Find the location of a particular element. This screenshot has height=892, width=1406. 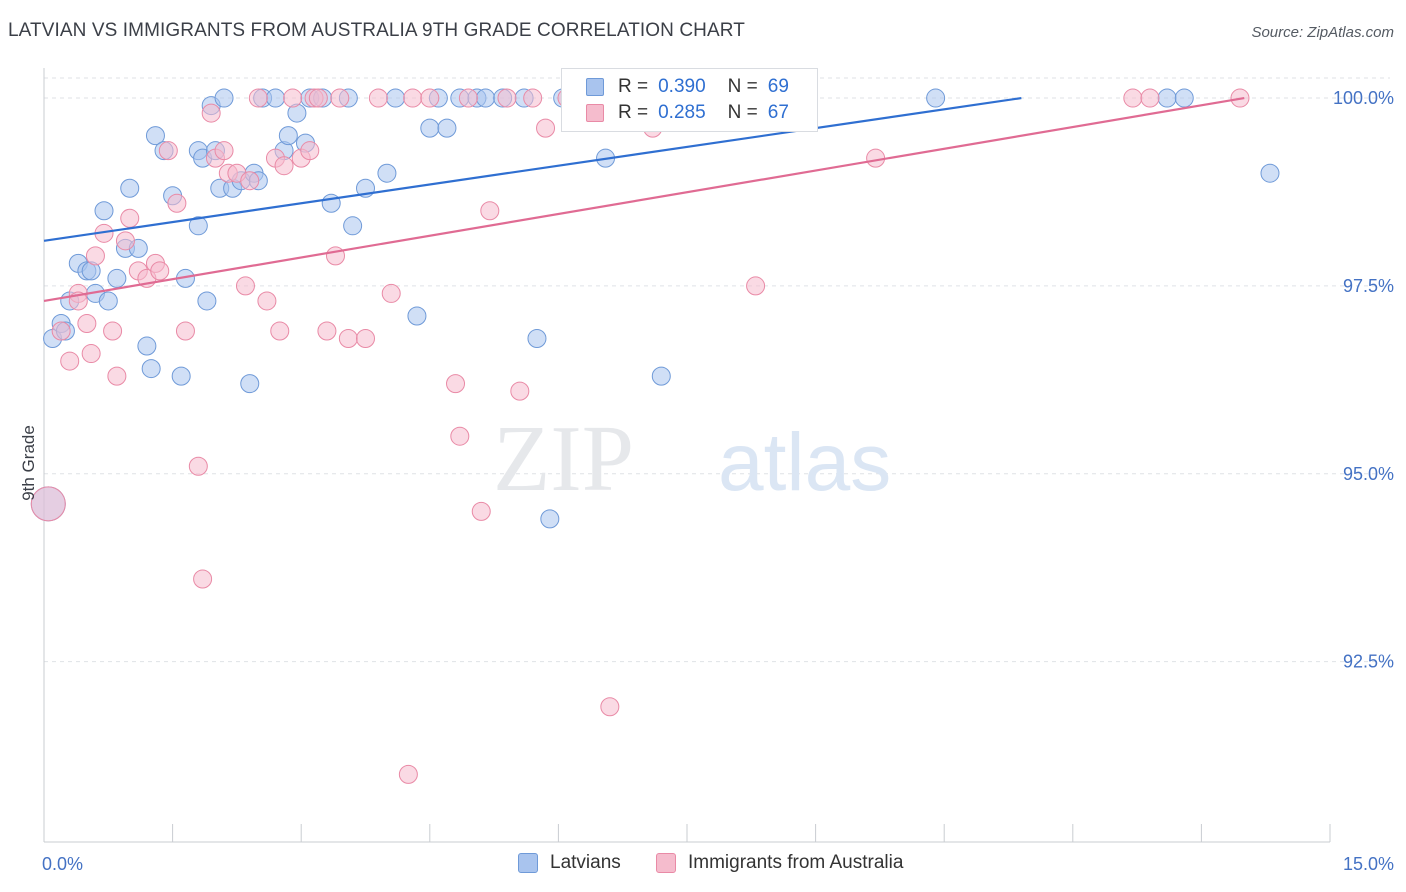

y-axis-label: 9th Grade is located at coordinates (28, 463).